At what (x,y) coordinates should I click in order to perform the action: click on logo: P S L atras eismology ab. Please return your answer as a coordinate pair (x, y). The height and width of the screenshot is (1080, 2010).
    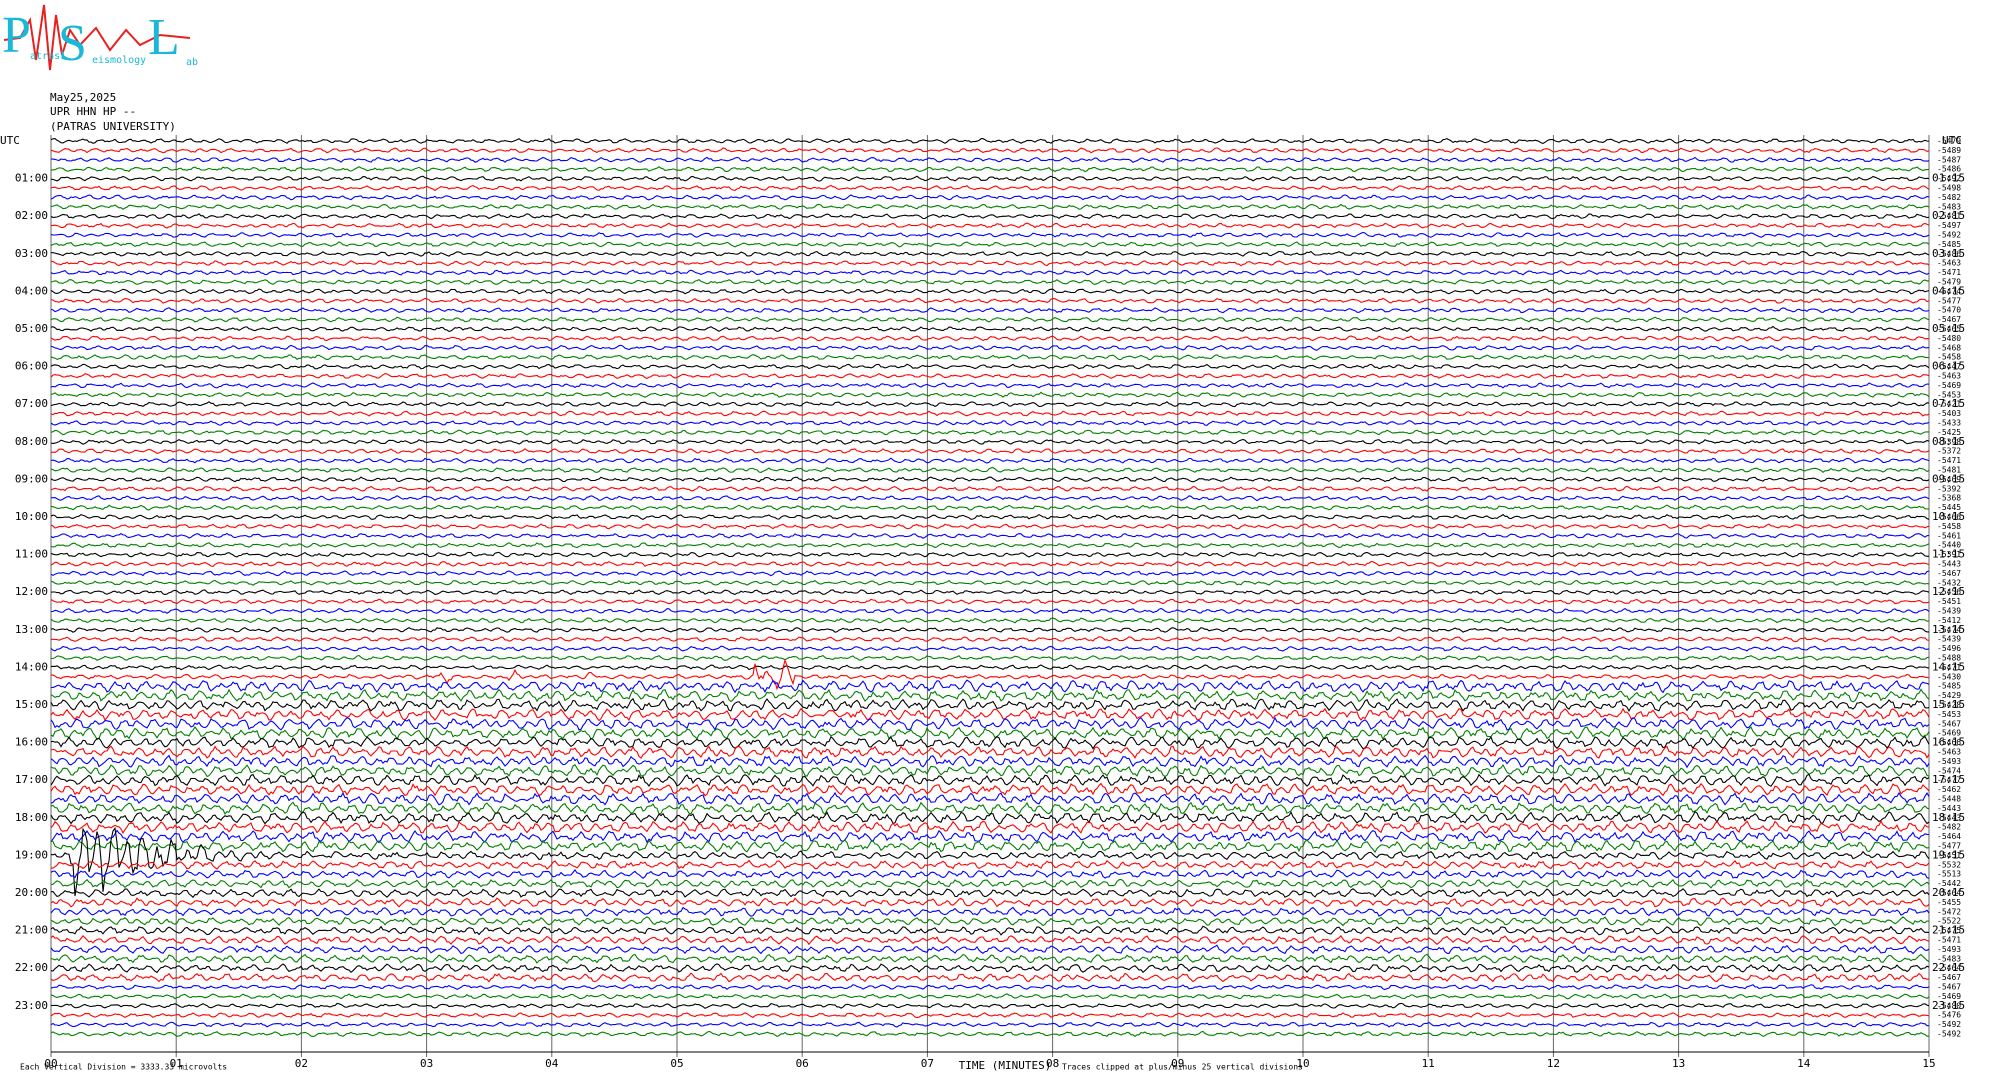
    Looking at the image, I should click on (100, 38).